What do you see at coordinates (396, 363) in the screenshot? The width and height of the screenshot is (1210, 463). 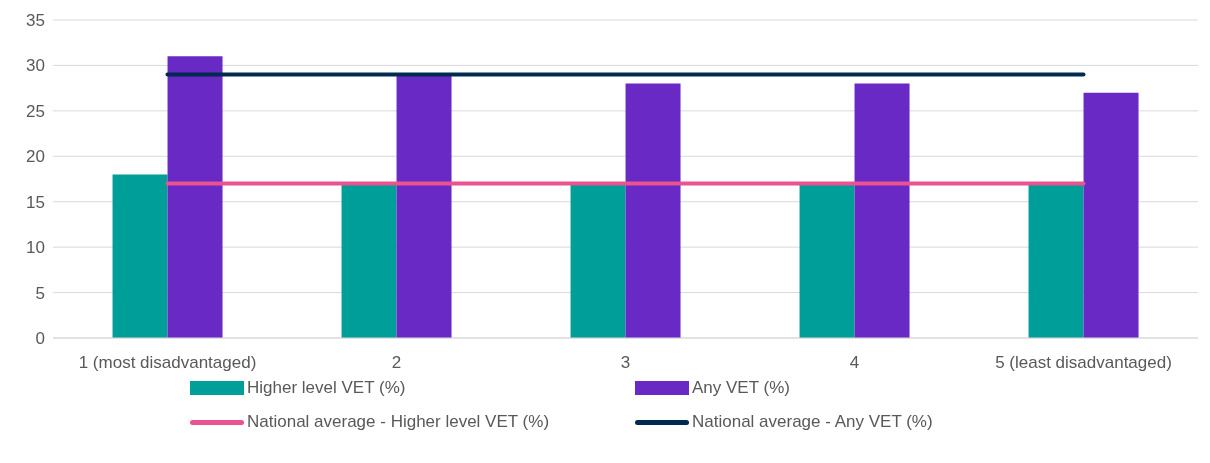 I see `x-tick-label: 2` at bounding box center [396, 363].